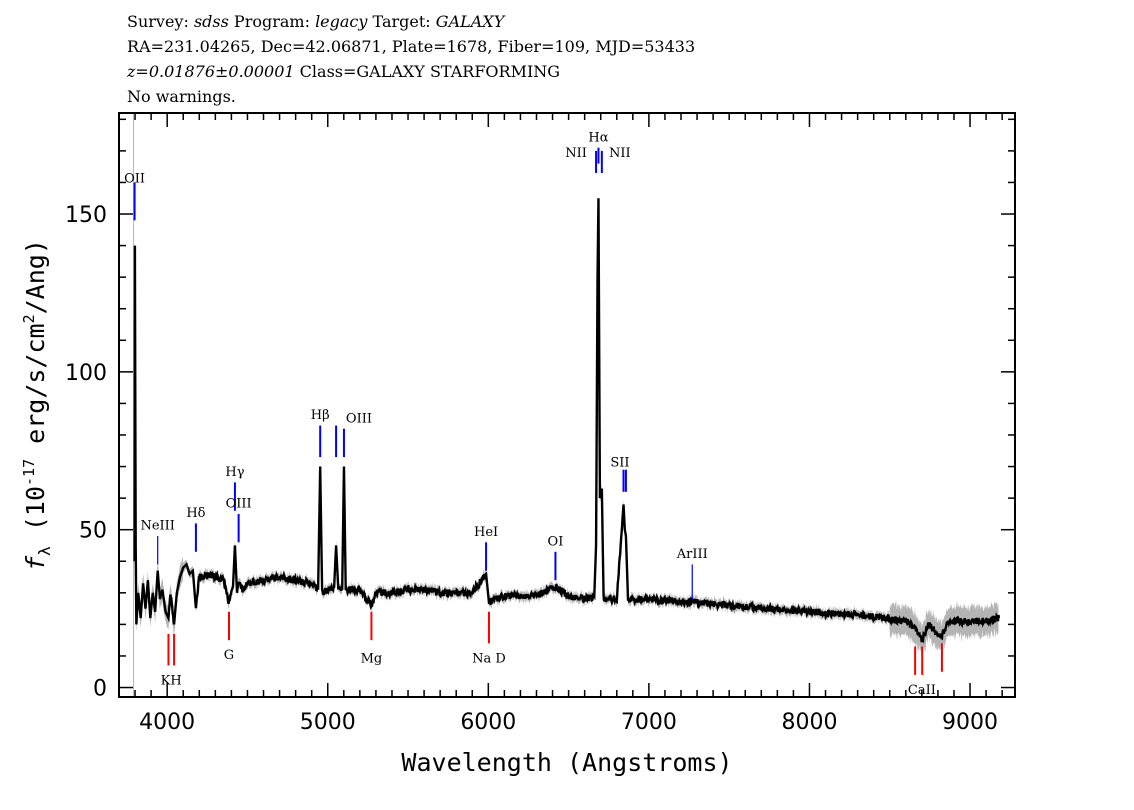 The height and width of the screenshot is (810, 1134). What do you see at coordinates (29, 318) in the screenshot?
I see `y-label-exp2: 2` at bounding box center [29, 318].